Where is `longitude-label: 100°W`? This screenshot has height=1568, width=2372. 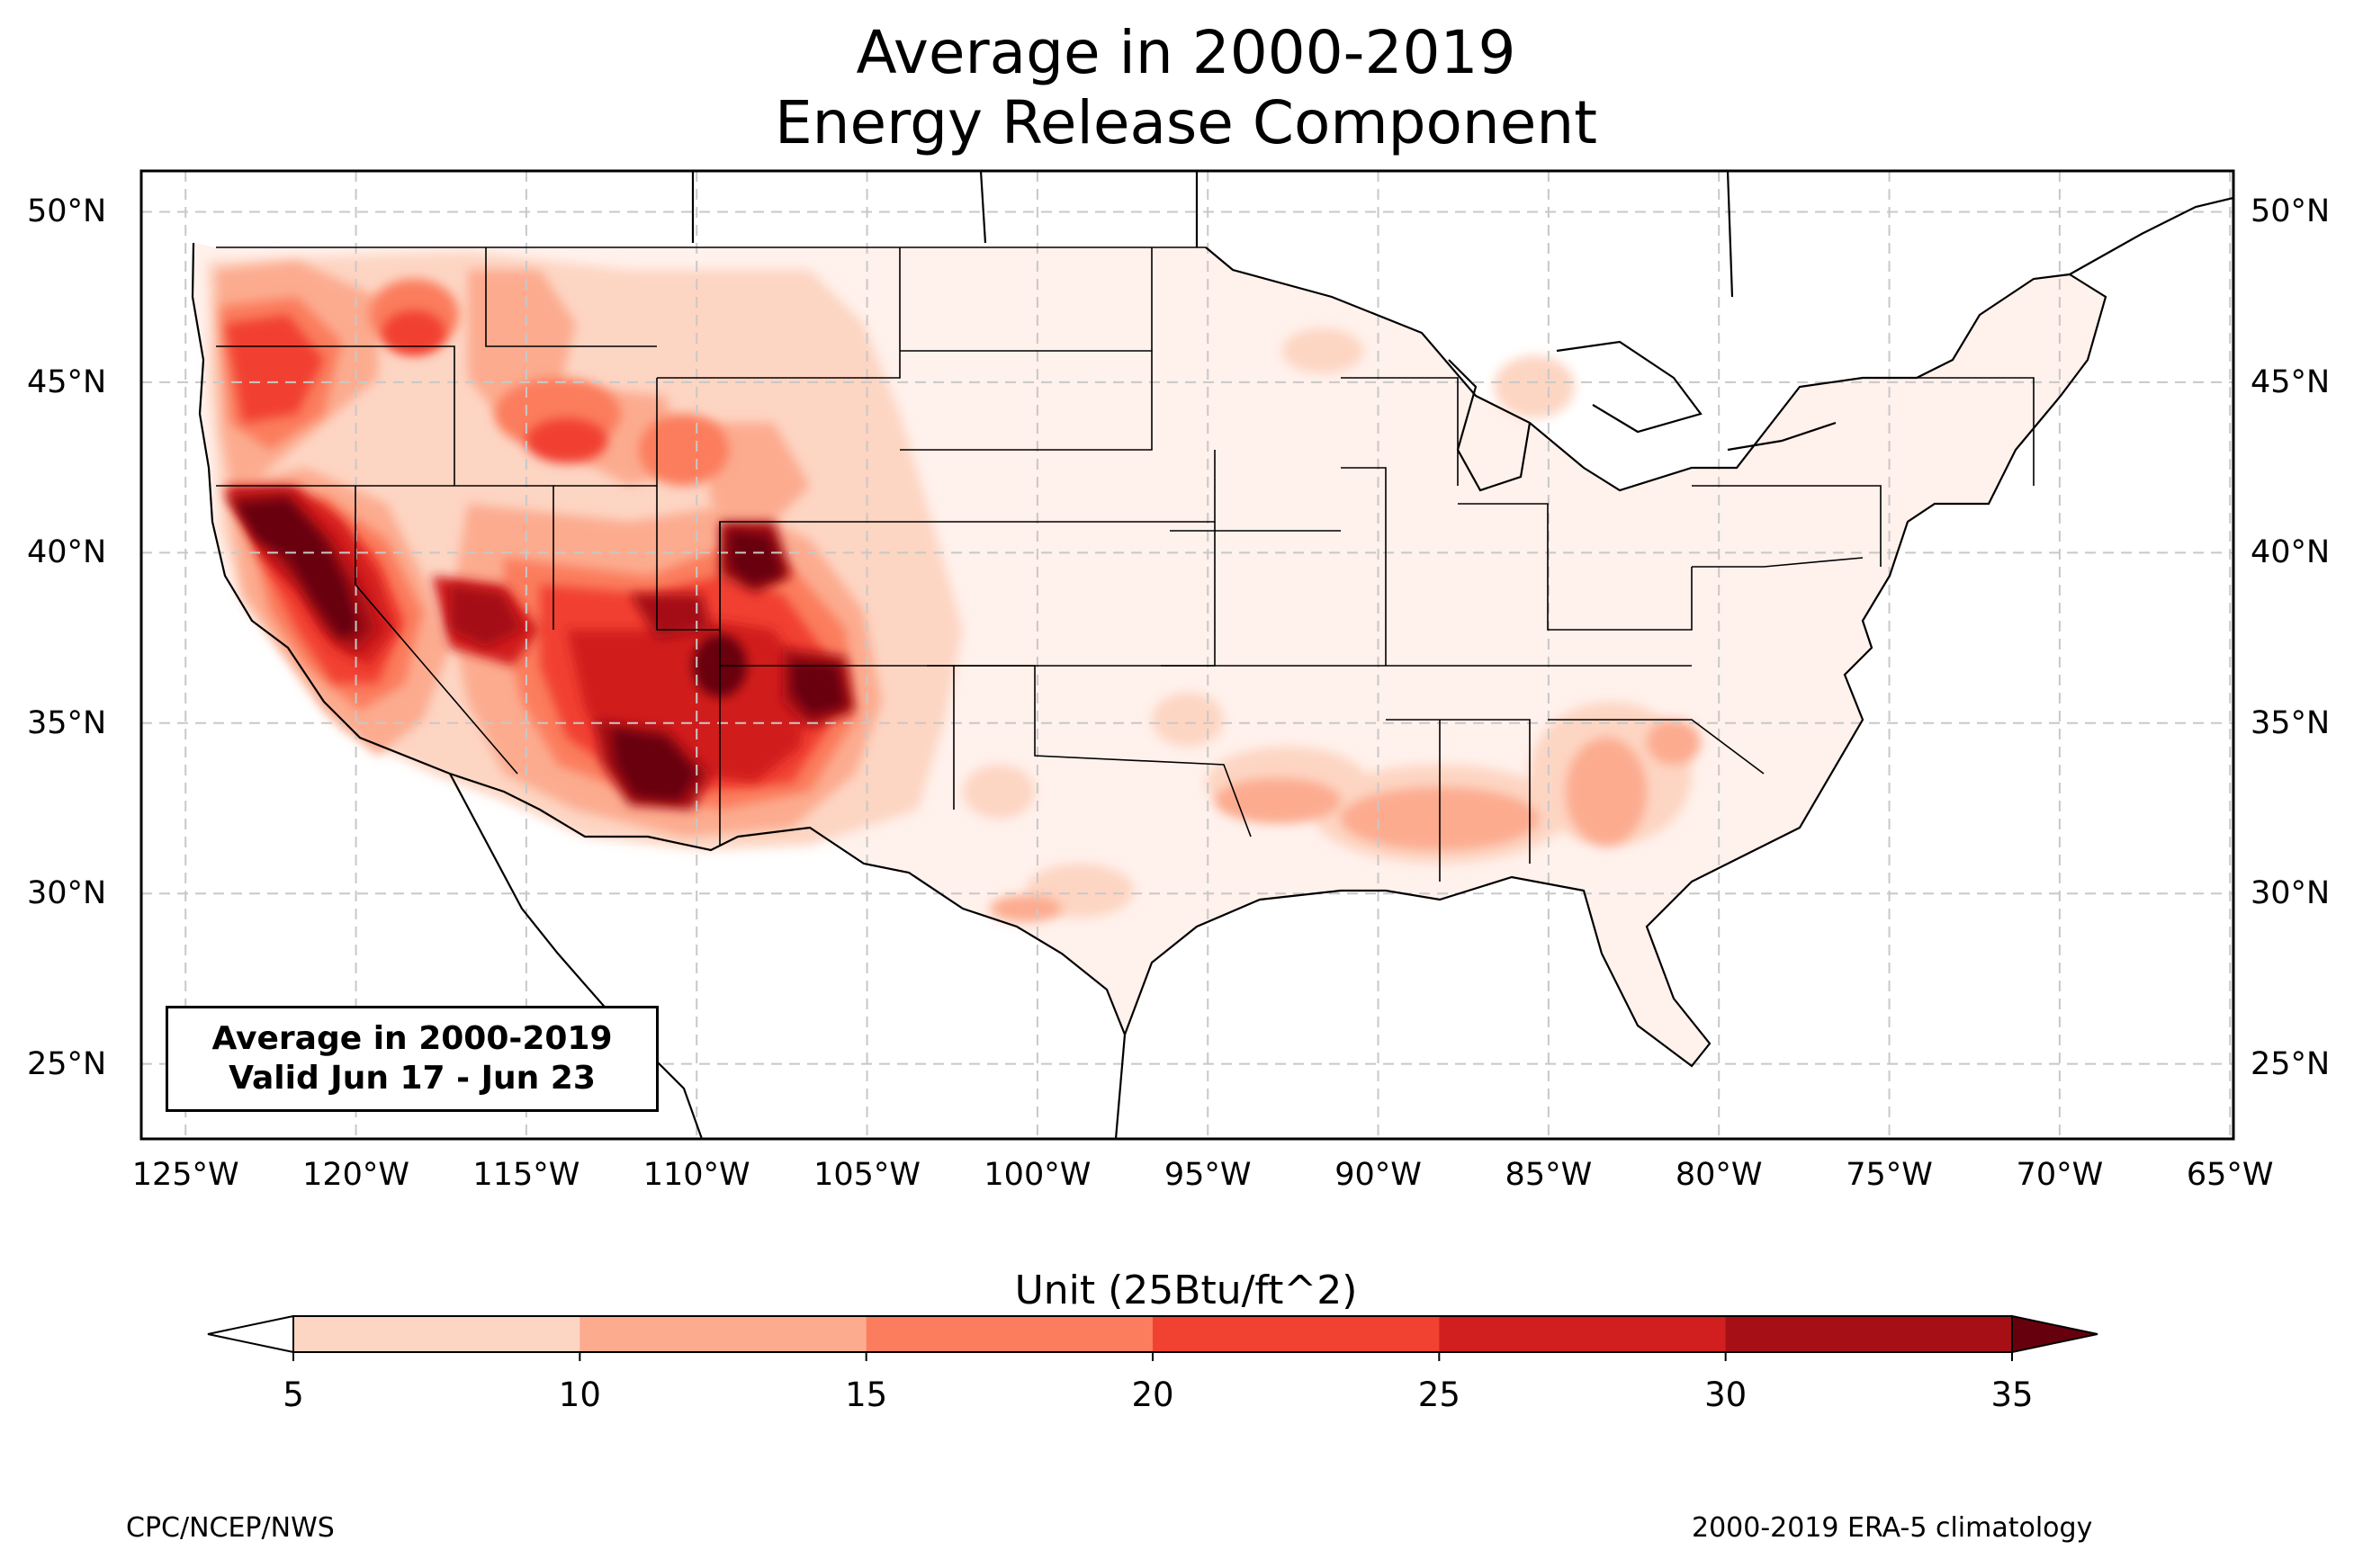 longitude-label: 100°W is located at coordinates (1038, 1175).